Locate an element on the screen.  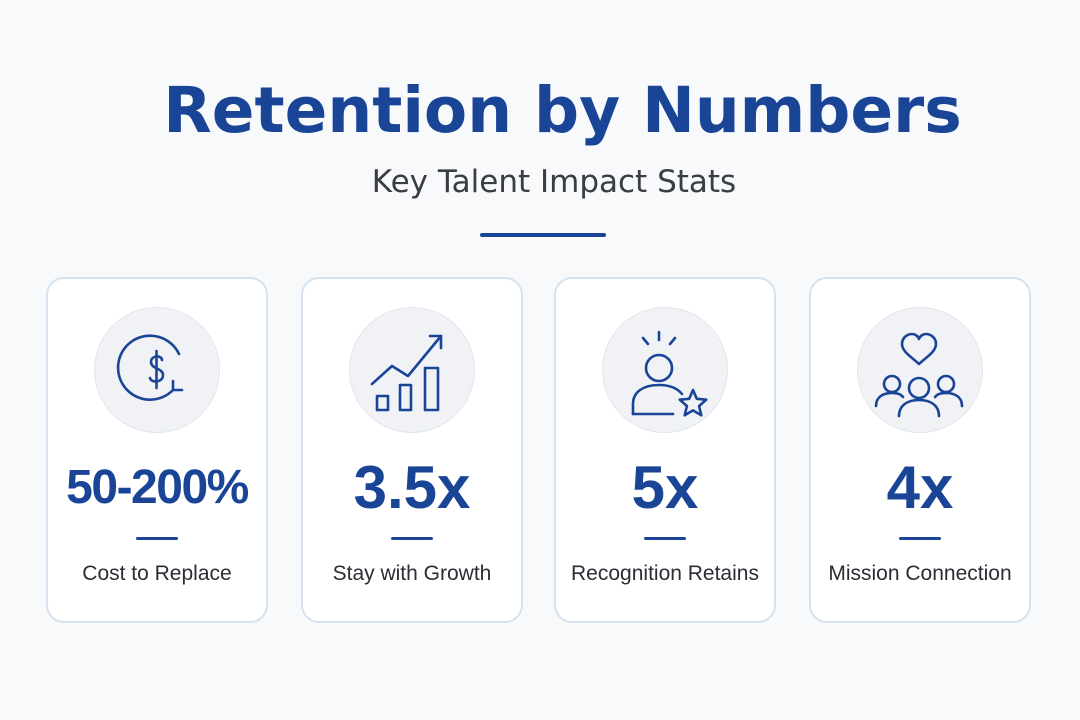
page-title: Retention by Numbers is located at coordinates (562, 110).